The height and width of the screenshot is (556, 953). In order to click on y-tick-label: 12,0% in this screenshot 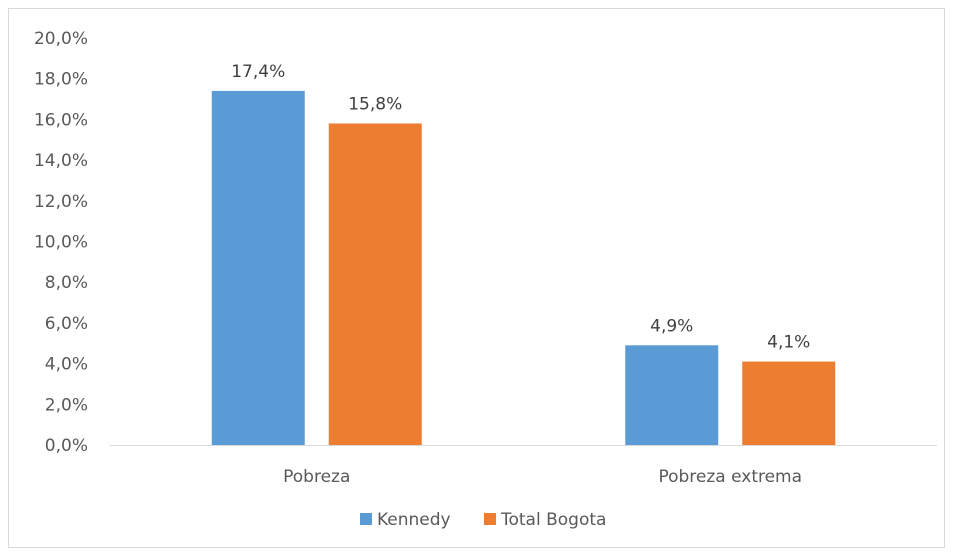, I will do `click(61, 202)`.